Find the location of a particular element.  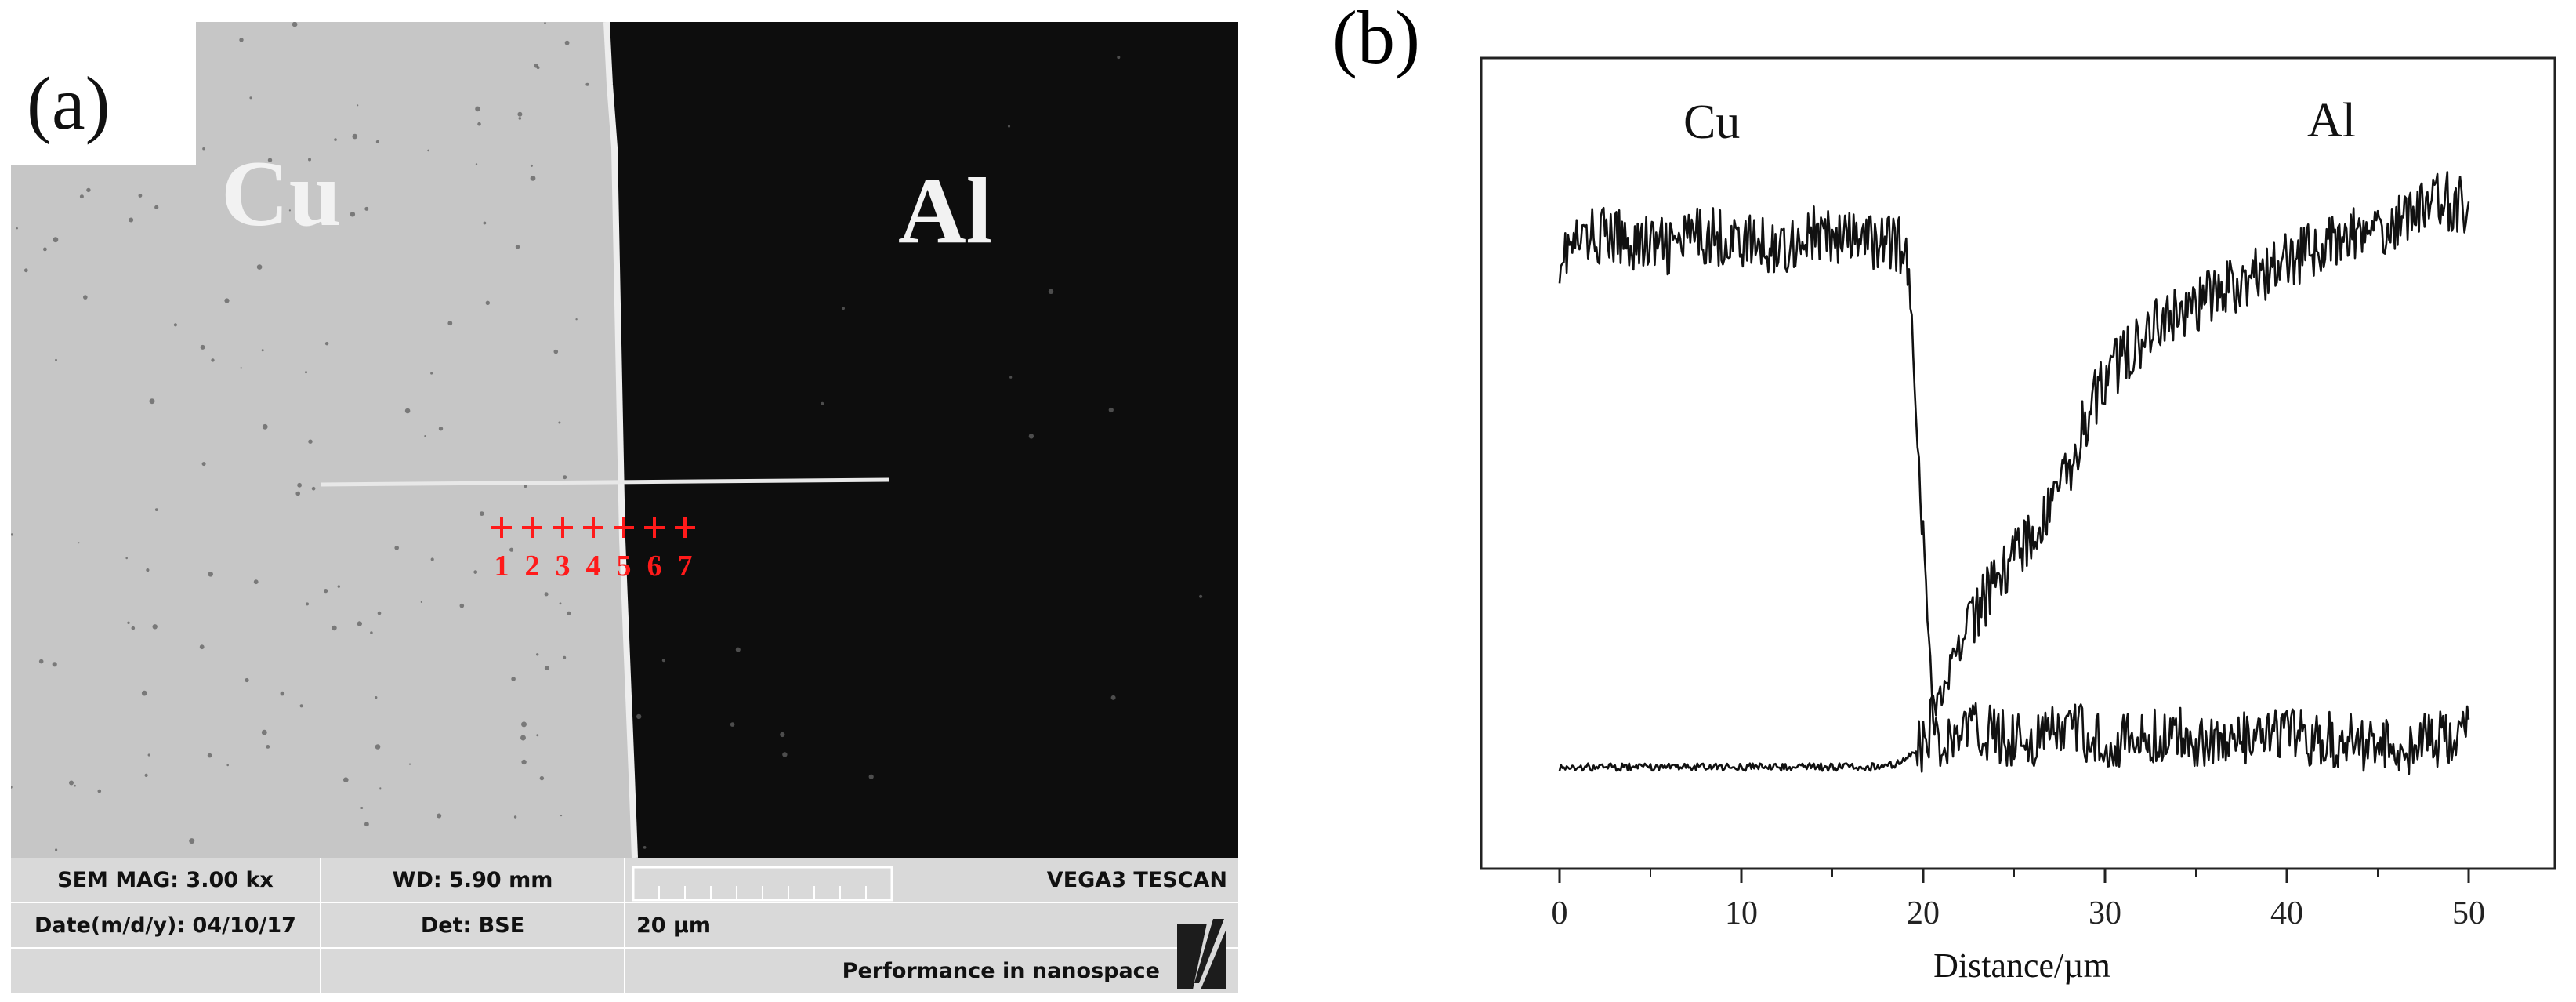

mag-cell: SEM MAG: 3.00 kx is located at coordinates (166, 880).